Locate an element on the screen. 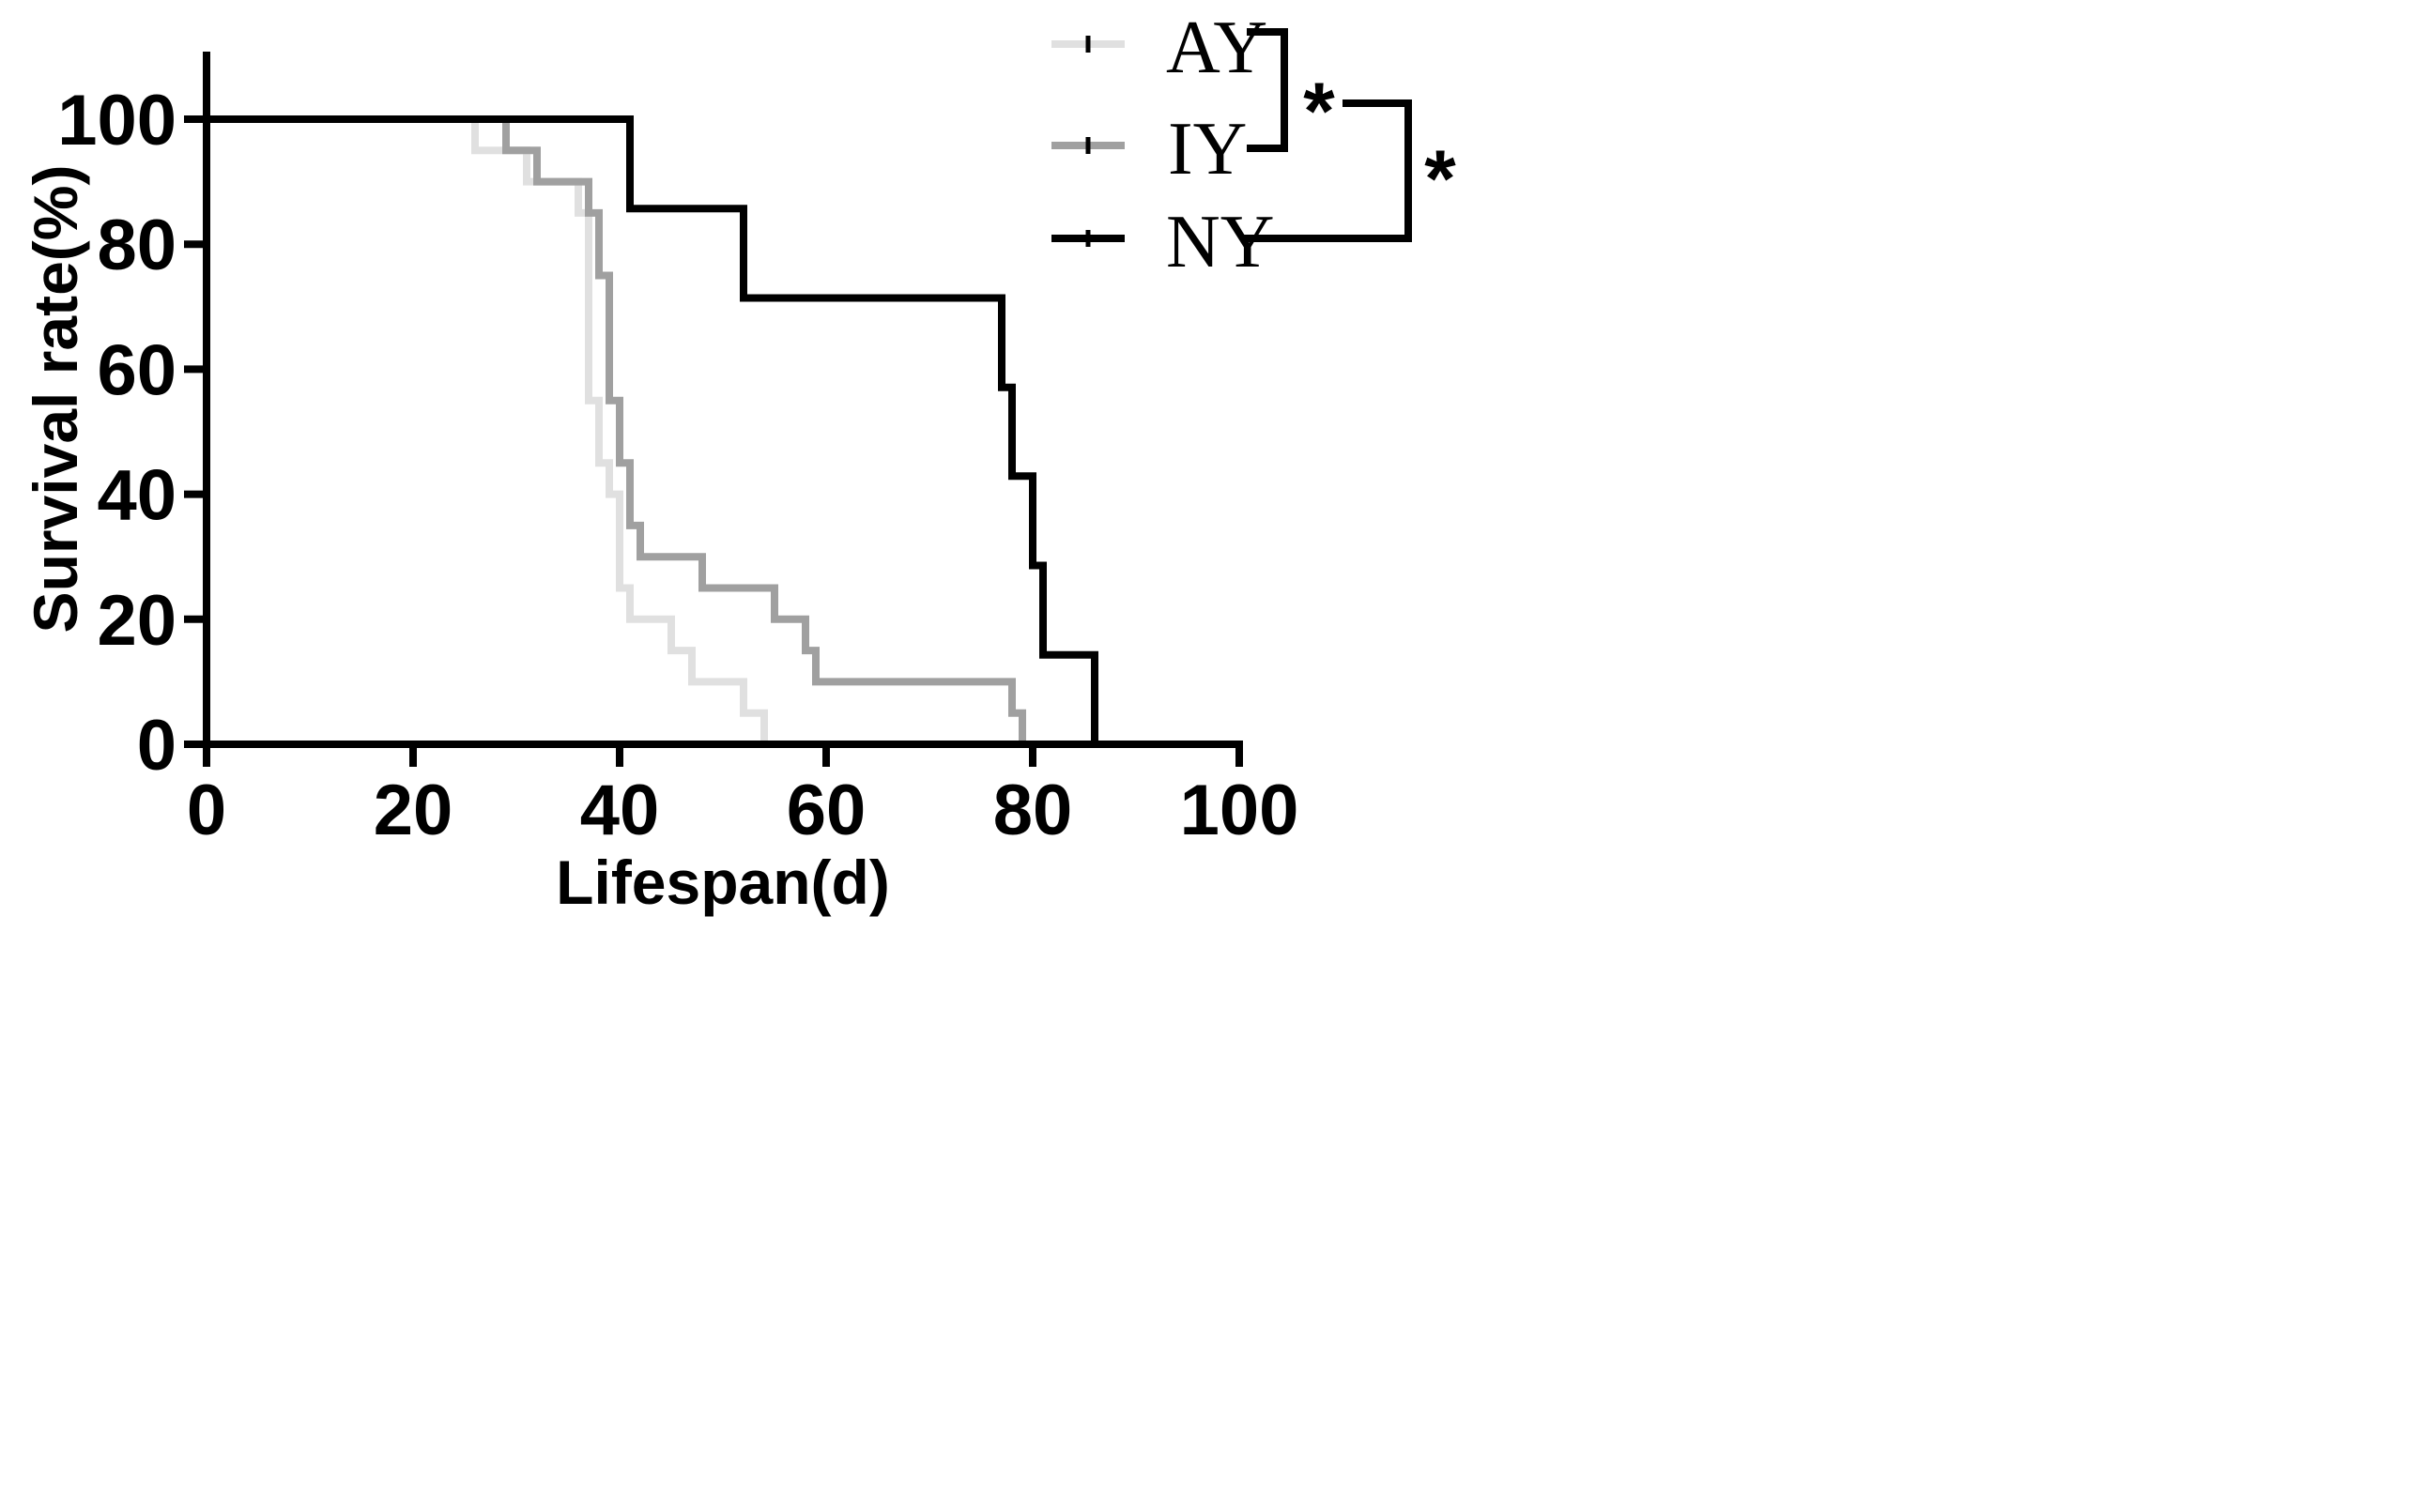  y-tick-label: 80 is located at coordinates (136, 245).